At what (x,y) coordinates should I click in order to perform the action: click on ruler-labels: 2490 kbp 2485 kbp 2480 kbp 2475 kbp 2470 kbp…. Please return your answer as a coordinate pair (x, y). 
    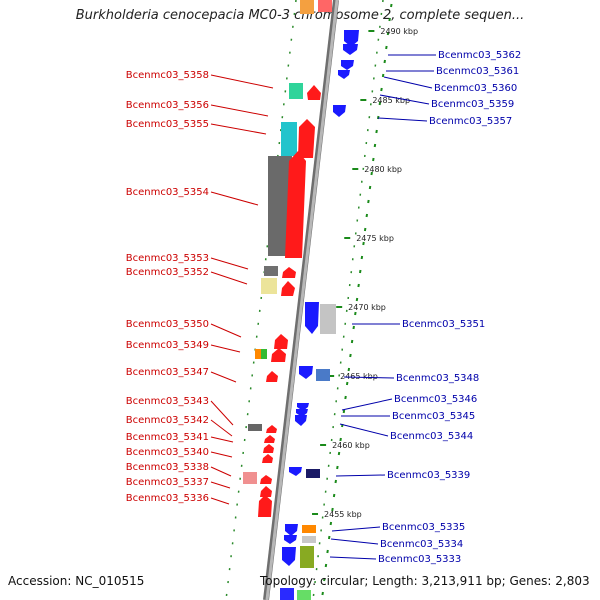
    Looking at the image, I should click on (371, 273).